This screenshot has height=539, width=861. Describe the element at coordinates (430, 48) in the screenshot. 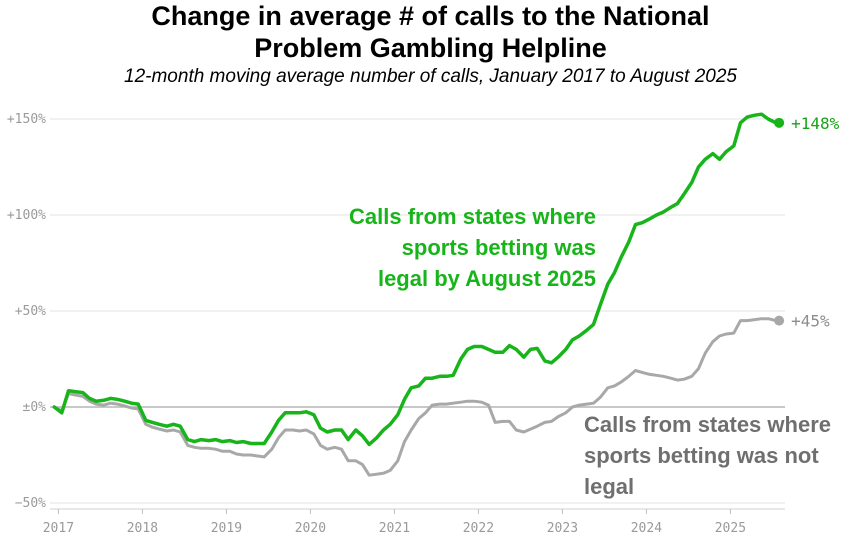

I see `title-line-2: Problem Gambling Helpline` at that location.